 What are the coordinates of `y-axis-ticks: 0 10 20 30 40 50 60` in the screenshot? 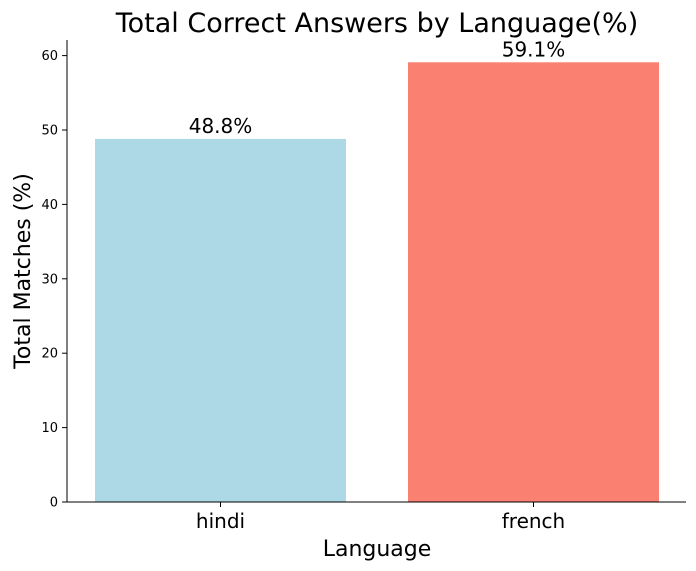 It's located at (54, 280).